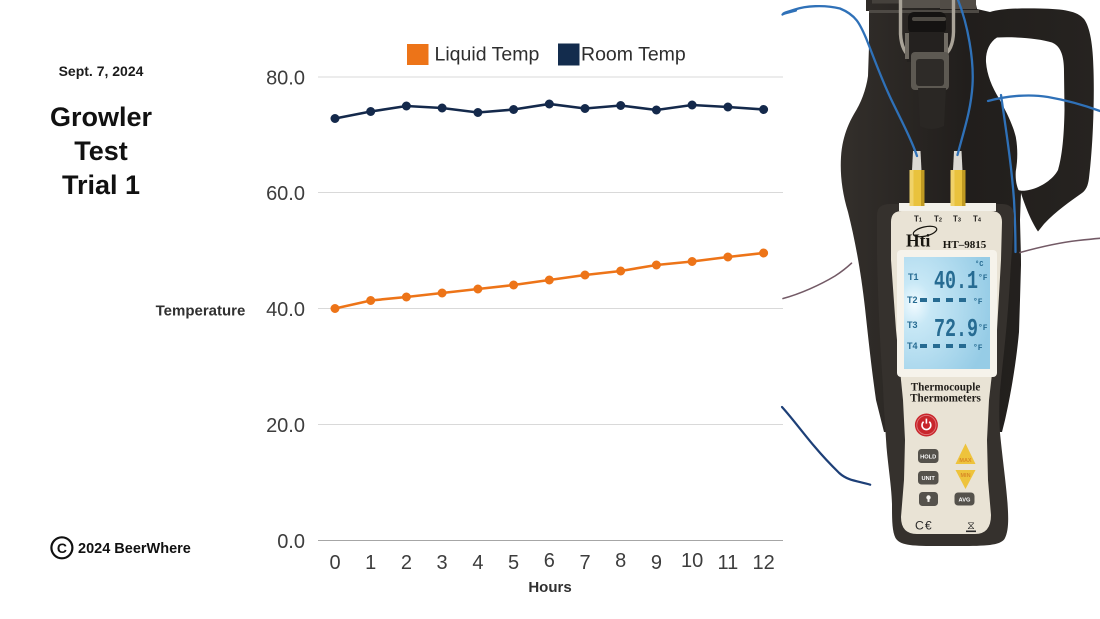 Image resolution: width=1100 pixels, height=619 pixels. I want to click on svg-text: 11, so click(728, 563).